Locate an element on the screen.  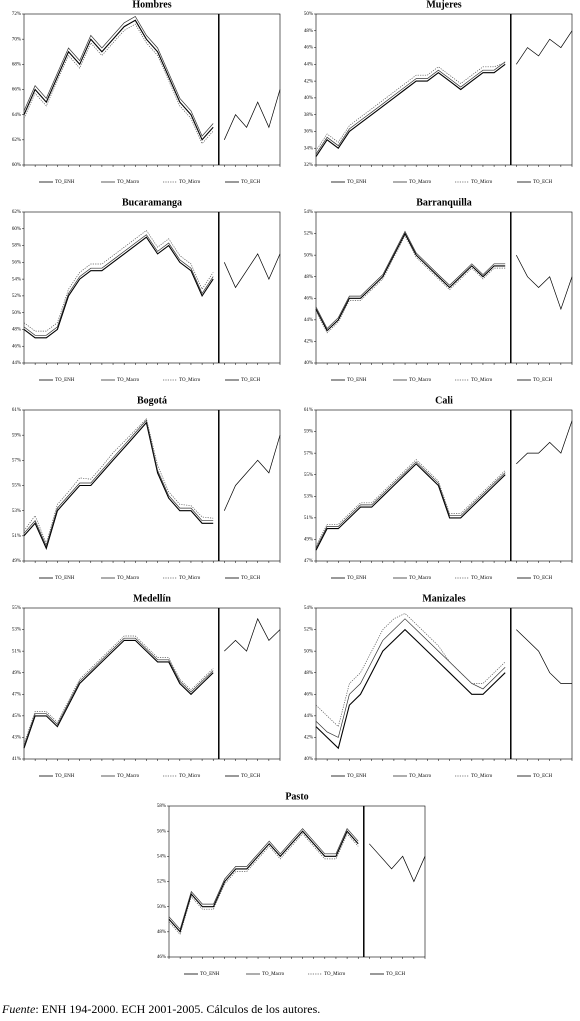
y-tick-label: 62% is located at coordinates (16, 140).